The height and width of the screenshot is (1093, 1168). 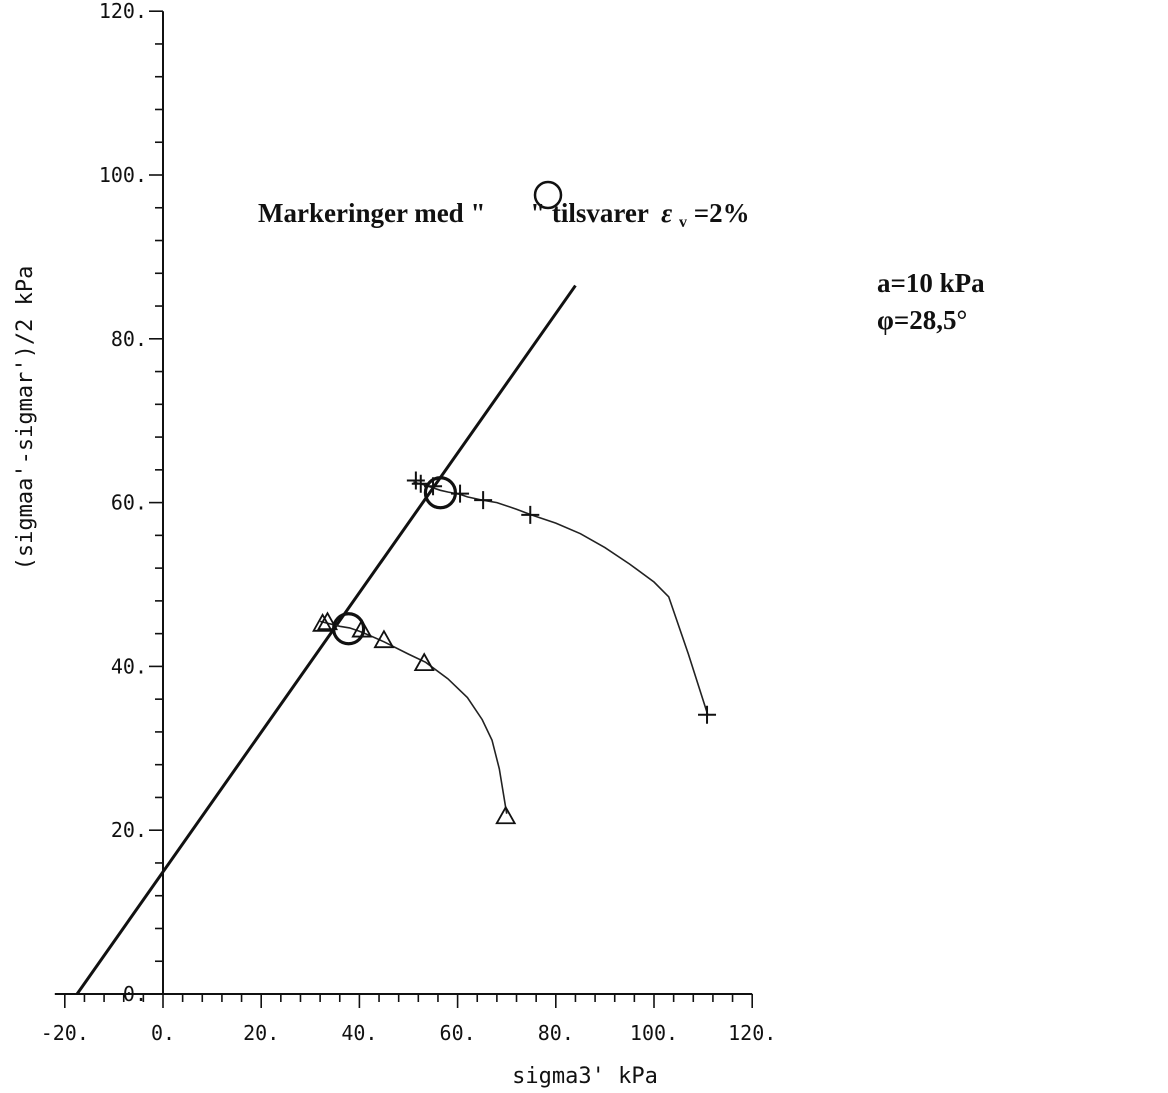 What do you see at coordinates (65, 1033) in the screenshot?
I see `x-tick-label: -20.` at bounding box center [65, 1033].